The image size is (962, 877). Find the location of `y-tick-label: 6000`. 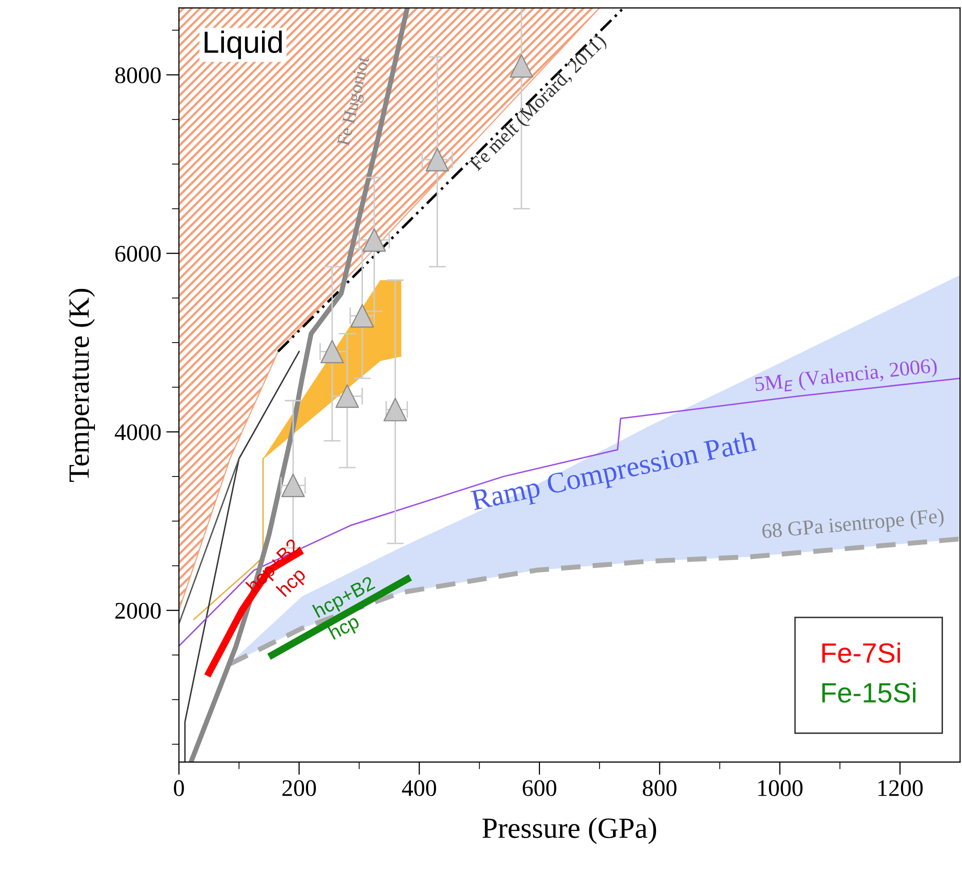

y-tick-label: 6000 is located at coordinates (138, 254).